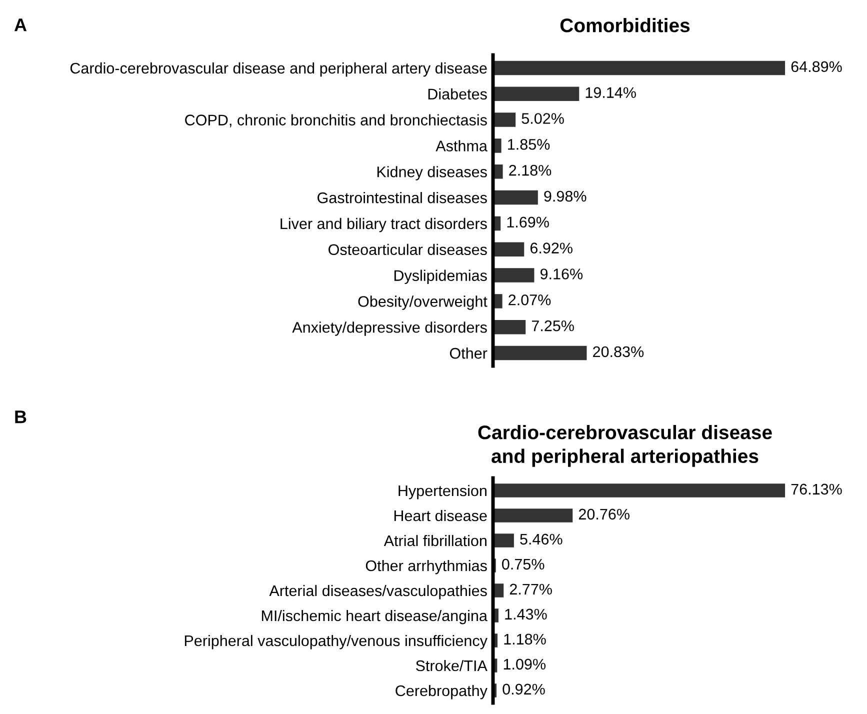 Image resolution: width=867 pixels, height=714 pixels. I want to click on data-label: 2.07%, so click(529, 300).